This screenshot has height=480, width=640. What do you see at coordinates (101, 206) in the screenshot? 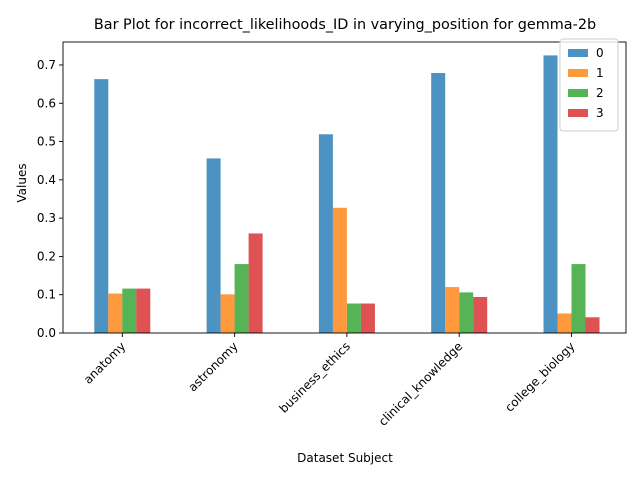
I see `bar-series-0-anatomy` at bounding box center [101, 206].